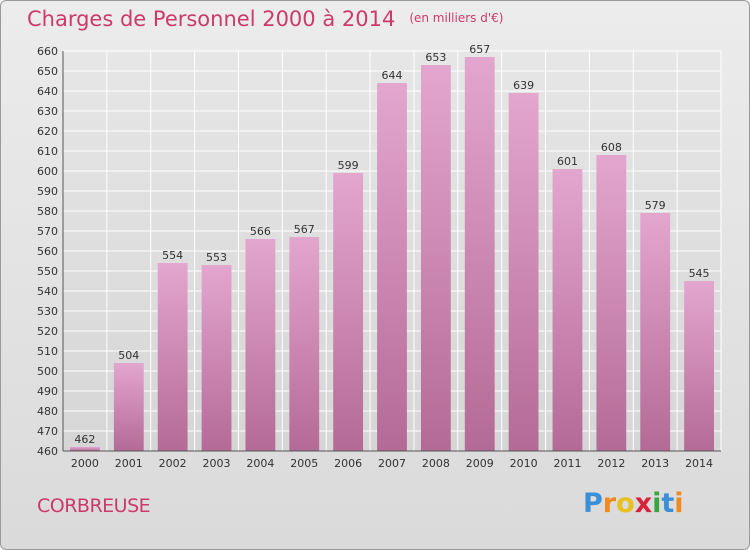 Image resolution: width=750 pixels, height=550 pixels. Describe the element at coordinates (625, 503) in the screenshot. I see `logo-letter: o` at that location.